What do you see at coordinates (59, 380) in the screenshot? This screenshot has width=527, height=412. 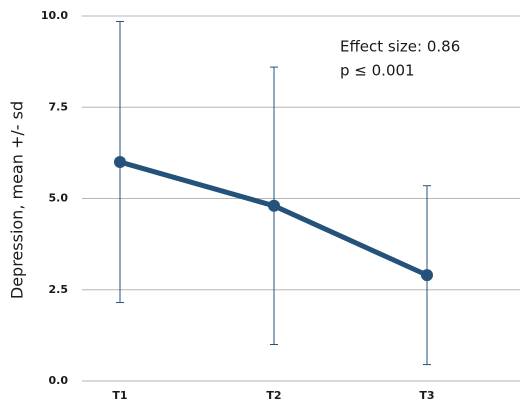 I see `y-tick-label: 0.0` at bounding box center [59, 380].